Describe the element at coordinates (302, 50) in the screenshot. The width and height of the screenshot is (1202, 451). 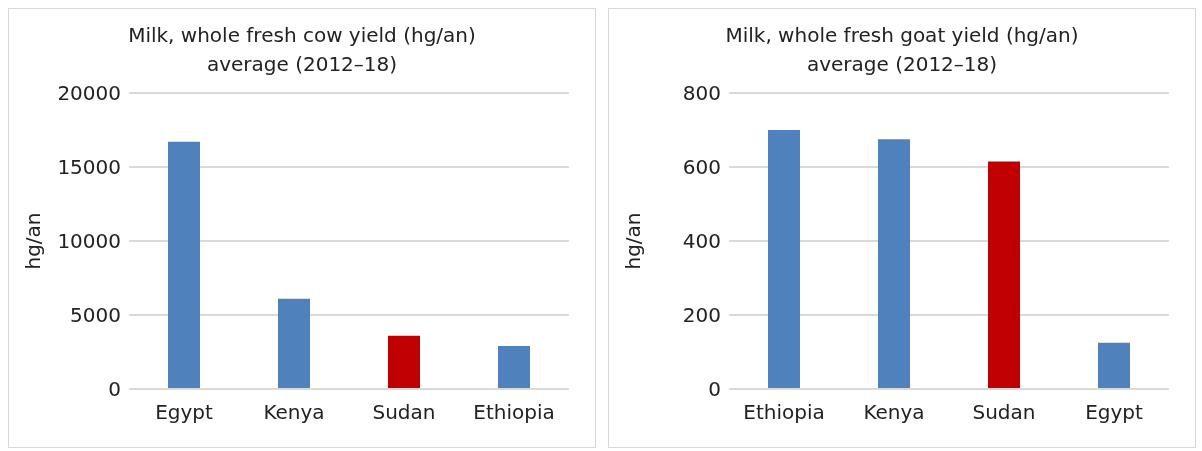
I see `chart-title: Milk, whole fresh cow yield (hg/an) average (2012–18)` at that location.